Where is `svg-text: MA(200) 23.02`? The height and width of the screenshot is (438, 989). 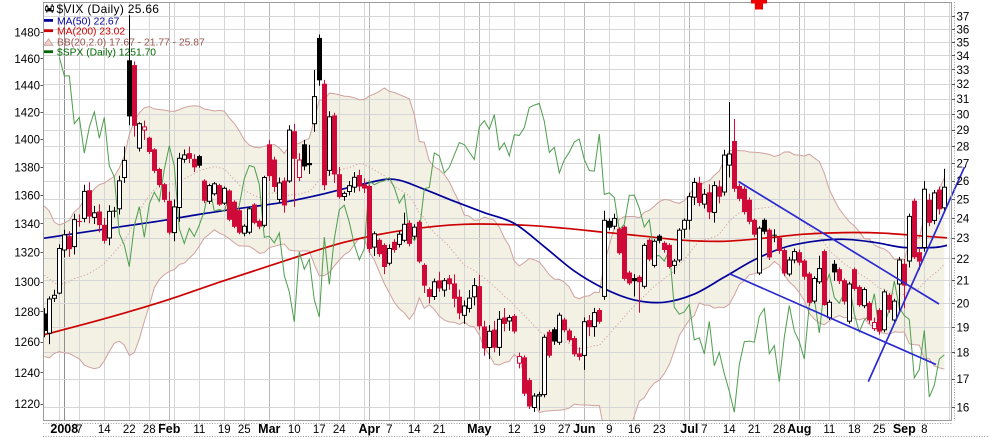
svg-text: MA(200) 23.02 is located at coordinates (91, 32).